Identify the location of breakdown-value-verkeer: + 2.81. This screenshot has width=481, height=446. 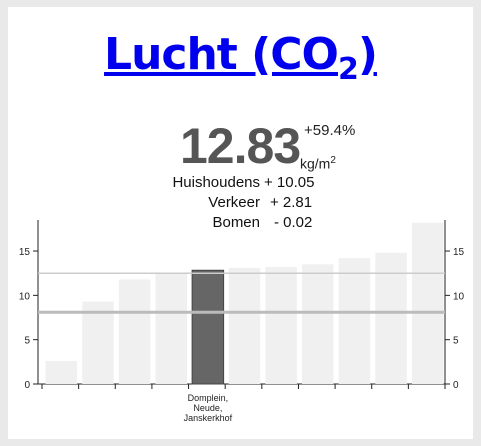
(291, 202).